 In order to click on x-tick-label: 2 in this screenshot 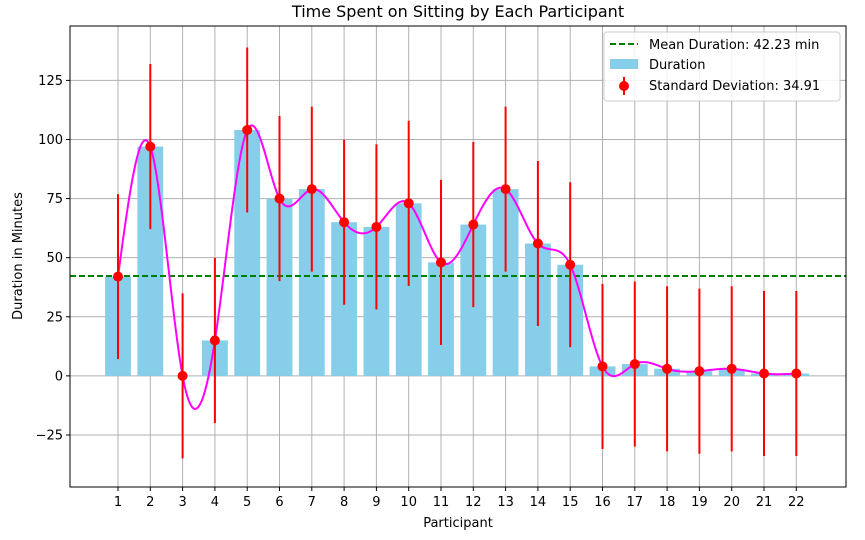, I will do `click(150, 502)`.